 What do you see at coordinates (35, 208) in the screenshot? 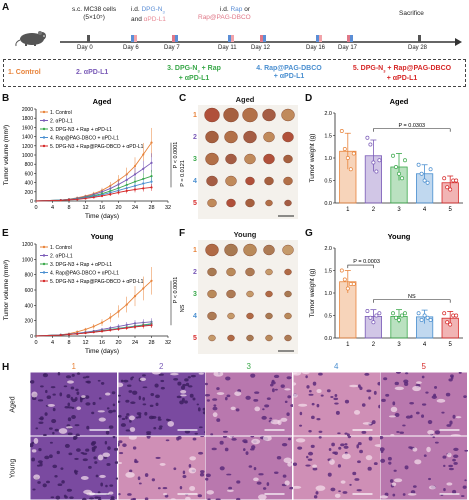
I see `chart-b-x-tick-label: 0` at bounding box center [35, 208].